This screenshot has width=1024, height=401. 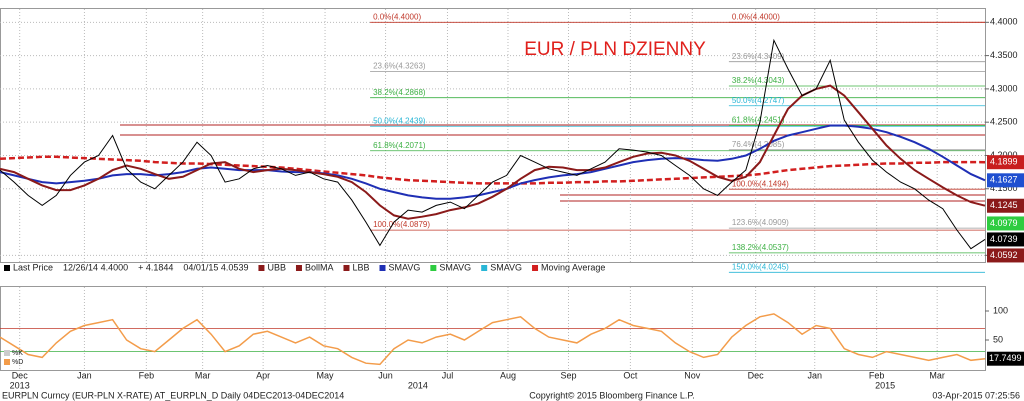 I want to click on last-value-label: 4.0592, so click(x=1004, y=255).